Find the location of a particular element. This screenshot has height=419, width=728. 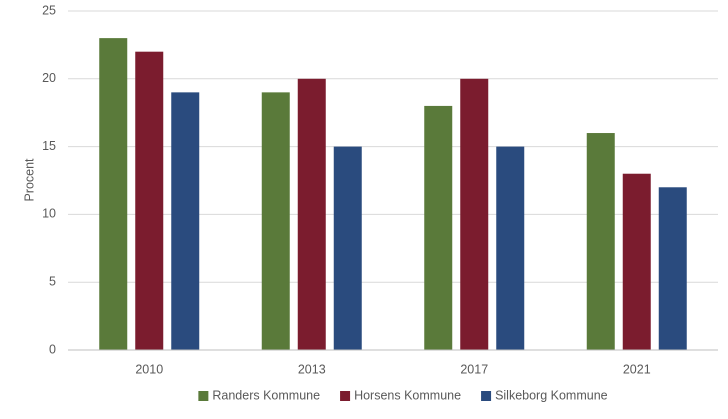

x-tick-label: 2013 is located at coordinates (312, 369).